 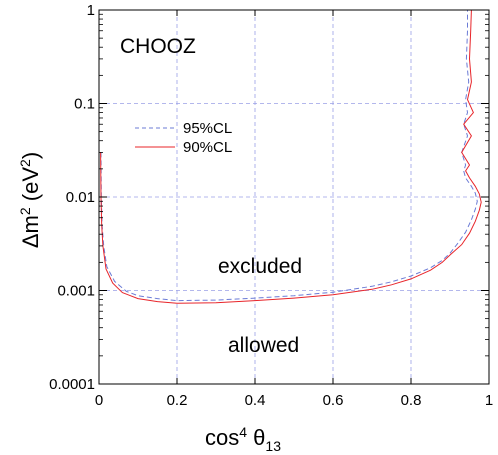 What do you see at coordinates (411, 400) in the screenshot?
I see `x-tick-label: 0.8` at bounding box center [411, 400].